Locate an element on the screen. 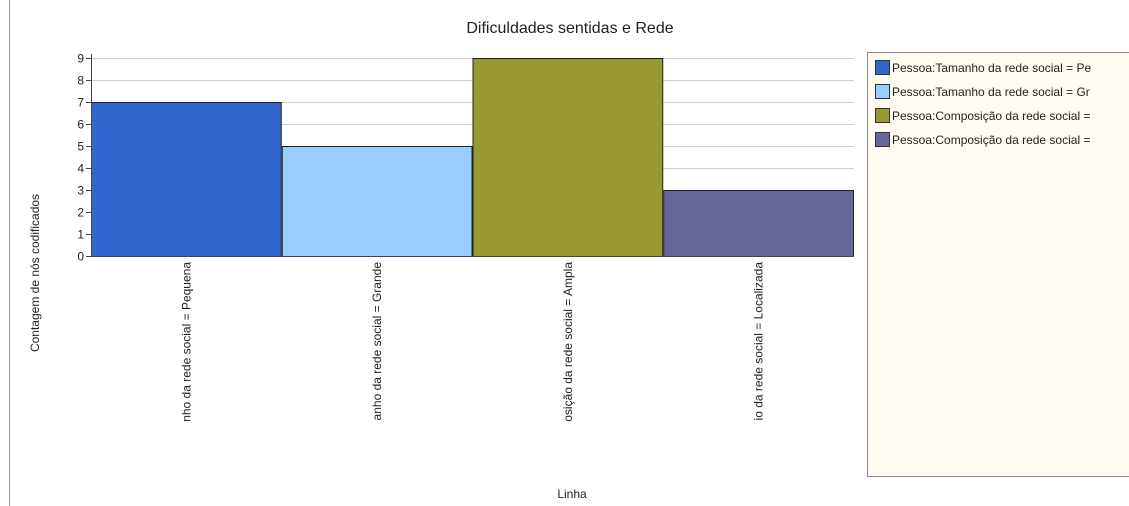 The height and width of the screenshot is (506, 1129). y-tick-label: 7 is located at coordinates (80, 103).